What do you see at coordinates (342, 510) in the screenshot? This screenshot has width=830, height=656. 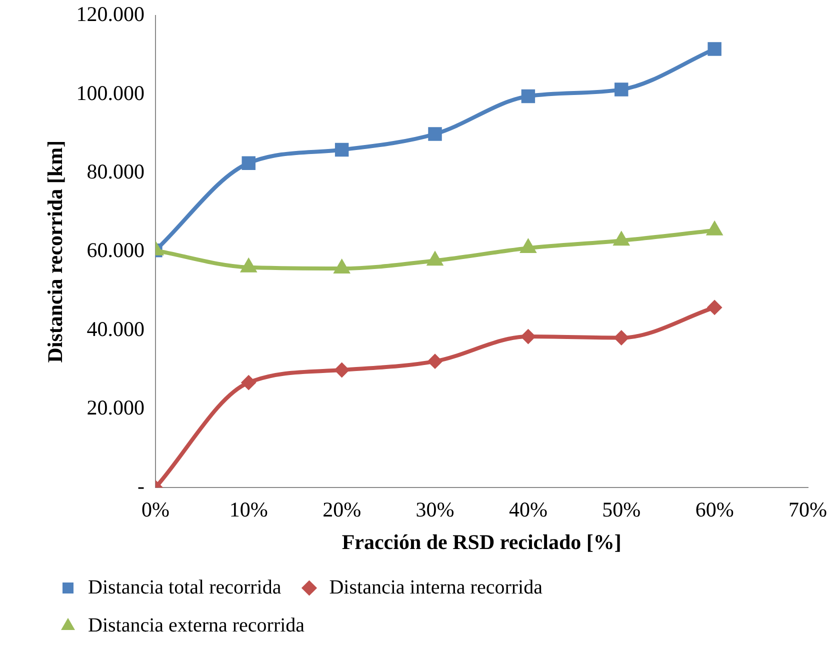 I see `x-tick-label: 20%` at bounding box center [342, 510].